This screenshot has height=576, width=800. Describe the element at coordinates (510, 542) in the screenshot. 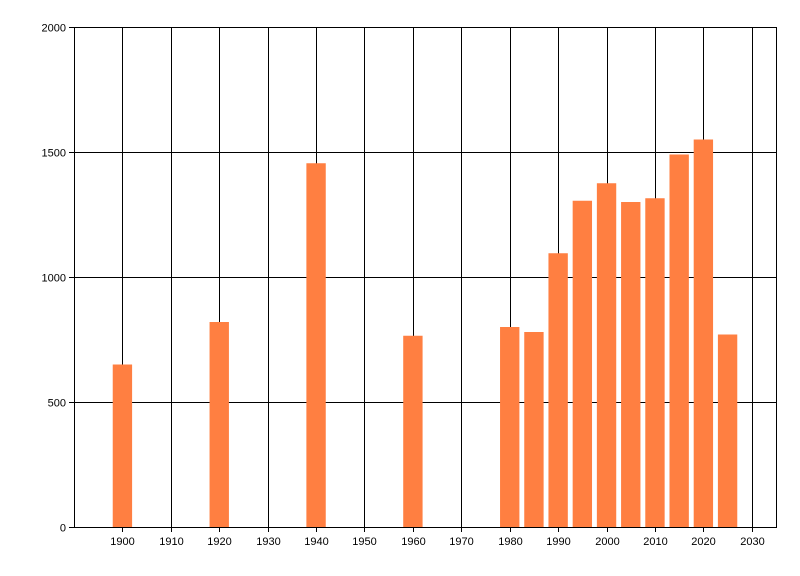

I see `x-tick-label: 1980` at that location.